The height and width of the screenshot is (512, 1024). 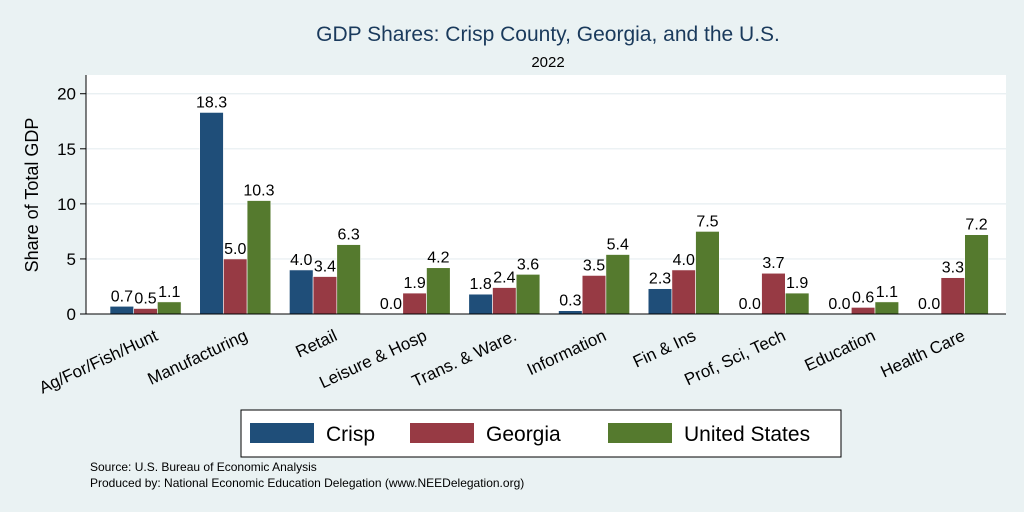 What do you see at coordinates (840, 350) in the screenshot?
I see `x-tick-label: Education` at bounding box center [840, 350].